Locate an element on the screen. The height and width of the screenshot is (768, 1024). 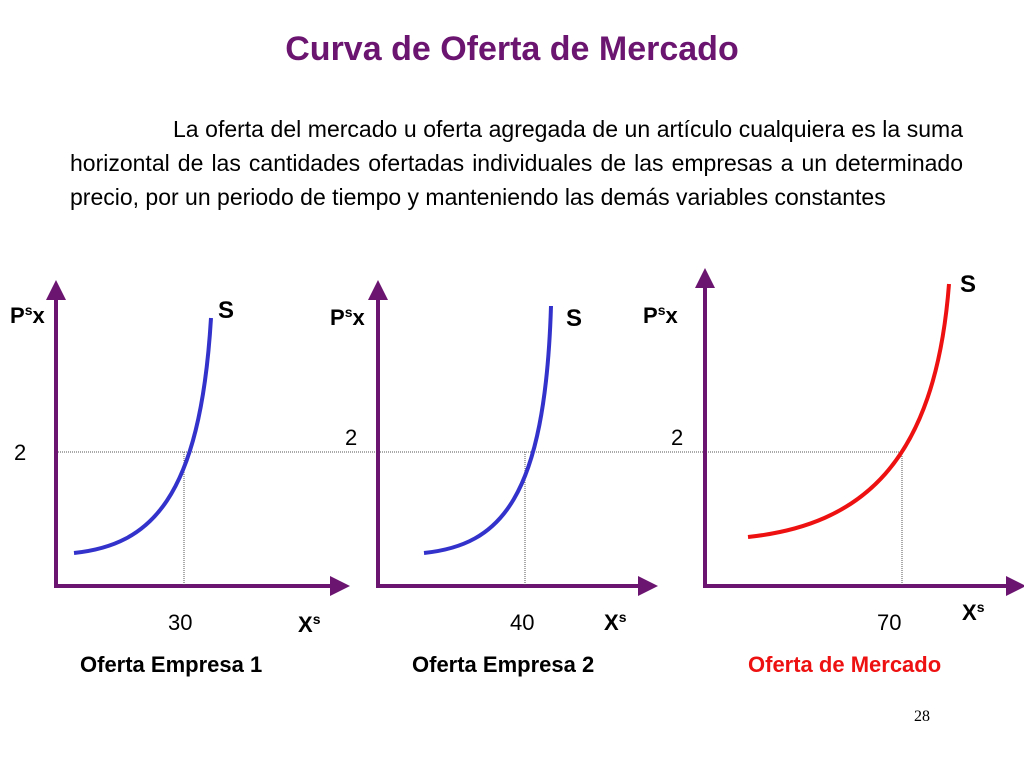
market-supply-curve is located at coordinates (849, 411).